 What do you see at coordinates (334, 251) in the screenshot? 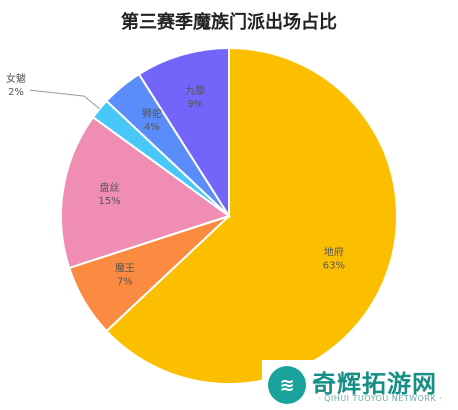
I see `slice-label-0: 地府` at bounding box center [334, 251].